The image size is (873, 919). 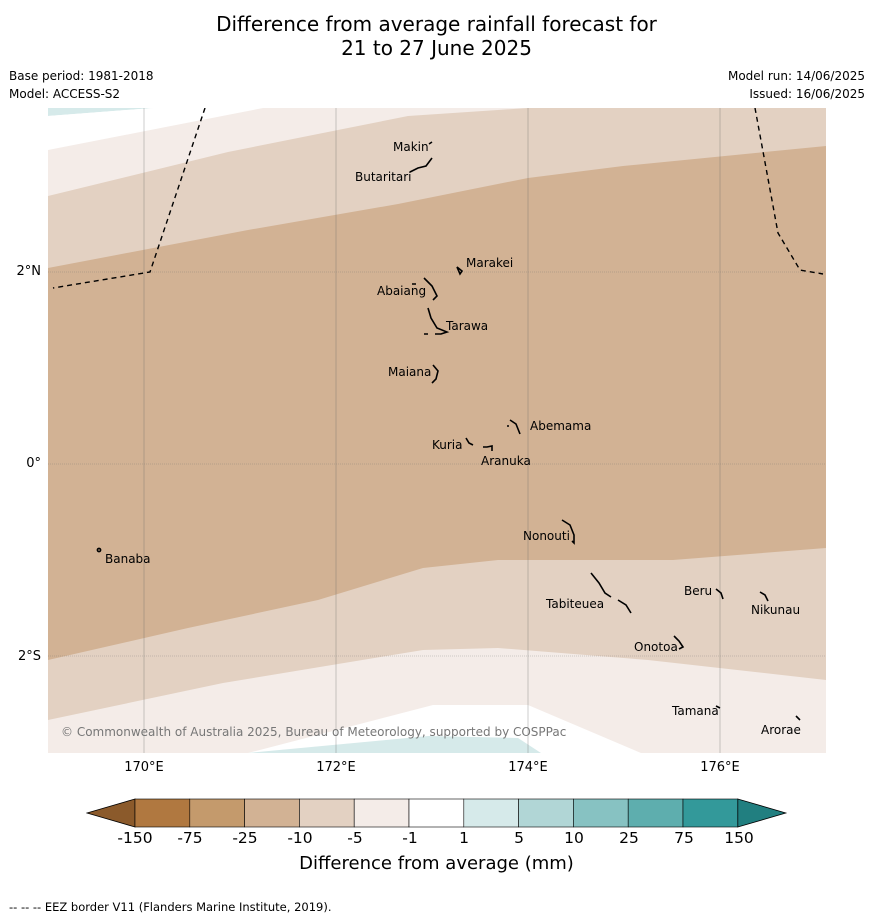 What do you see at coordinates (436, 48) in the screenshot?
I see `title-line-2: 21 to 27 June 2025` at bounding box center [436, 48].